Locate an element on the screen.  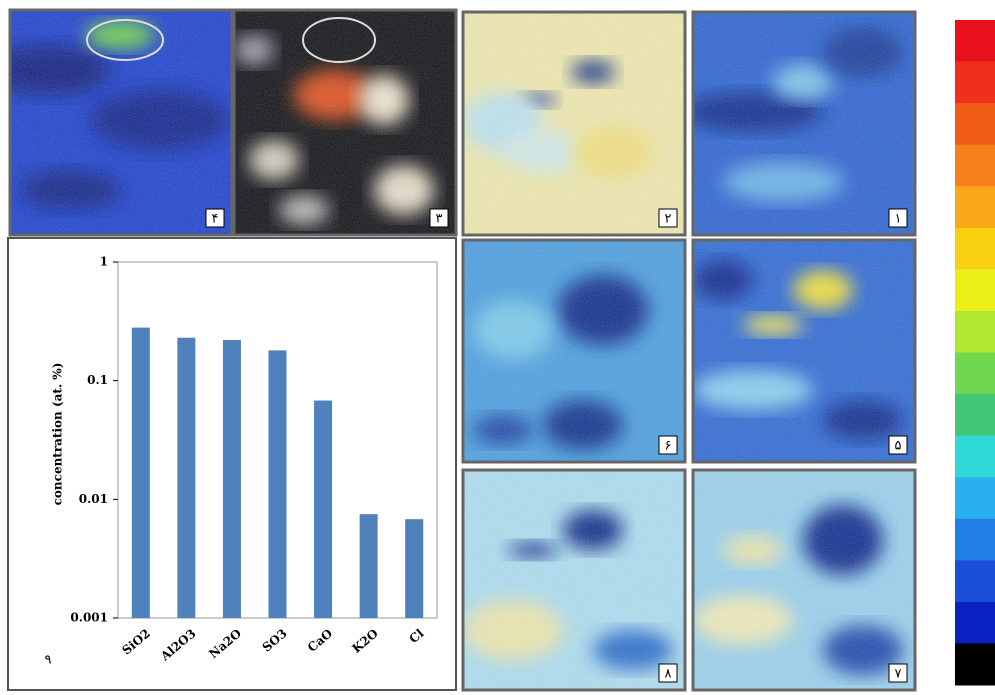
panel-label: ۴ is located at coordinates (215, 219).